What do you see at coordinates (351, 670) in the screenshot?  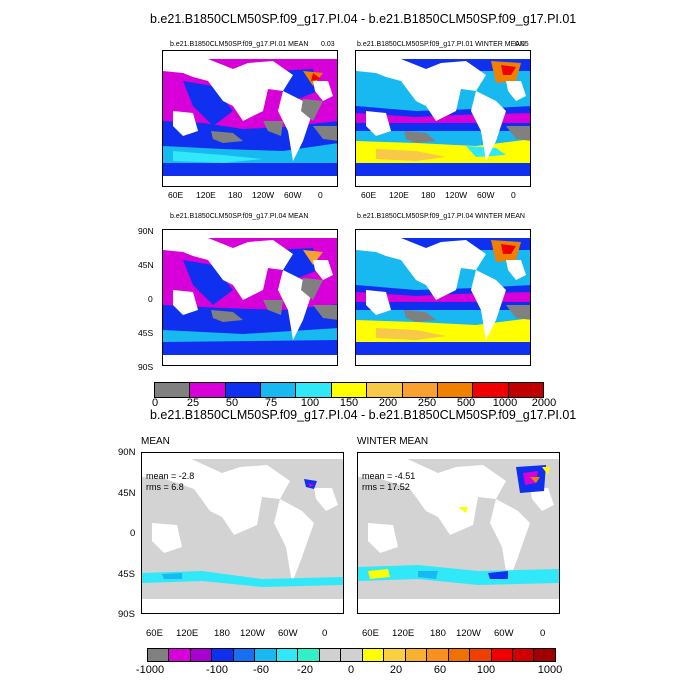 I see `colorbar-label: 0` at bounding box center [351, 670].